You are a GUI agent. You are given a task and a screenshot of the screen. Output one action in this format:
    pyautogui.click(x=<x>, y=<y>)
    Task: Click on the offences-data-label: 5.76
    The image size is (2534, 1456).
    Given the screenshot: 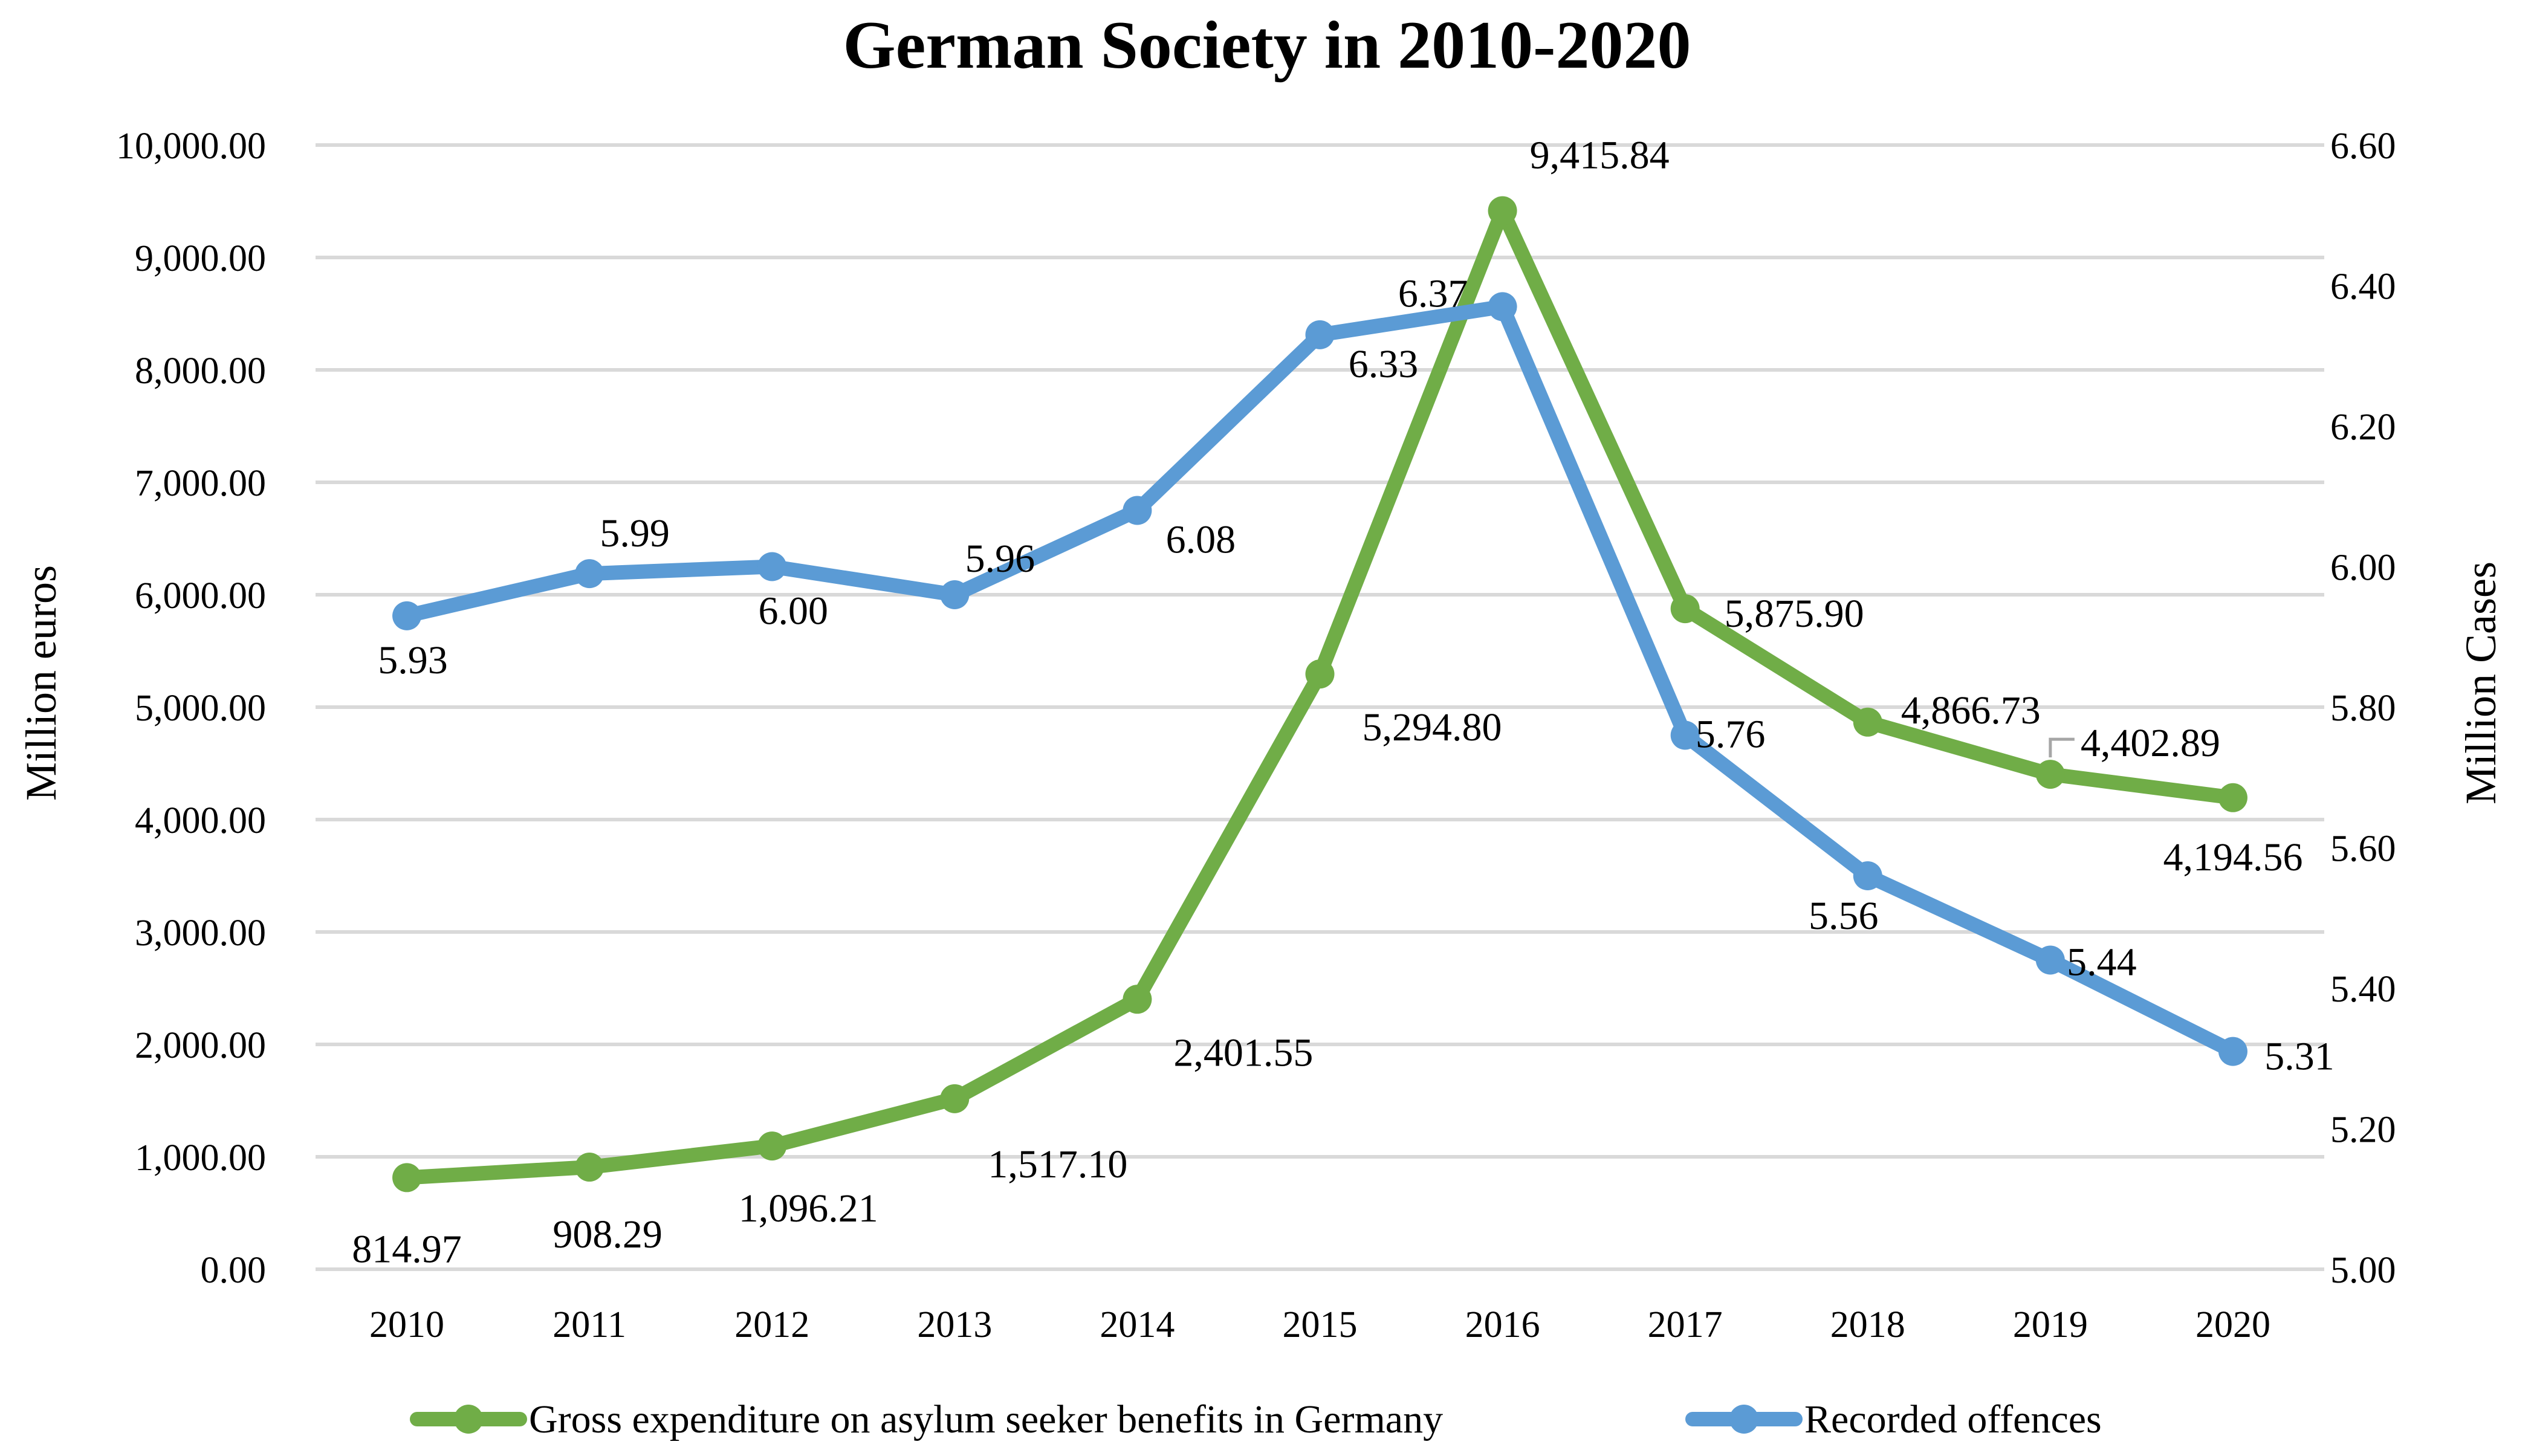 What is the action you would take?
    pyautogui.click(x=1731, y=735)
    